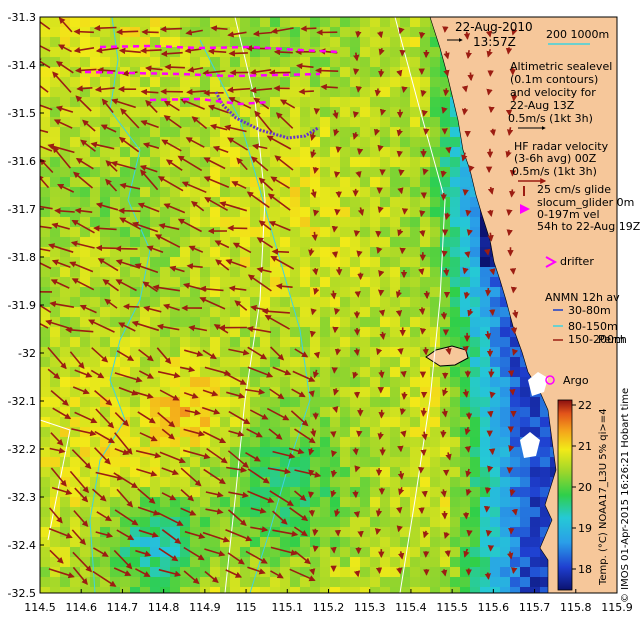  Describe the element at coordinates (494, 42) in the screenshot. I see `time-label: 13:57Z` at that location.